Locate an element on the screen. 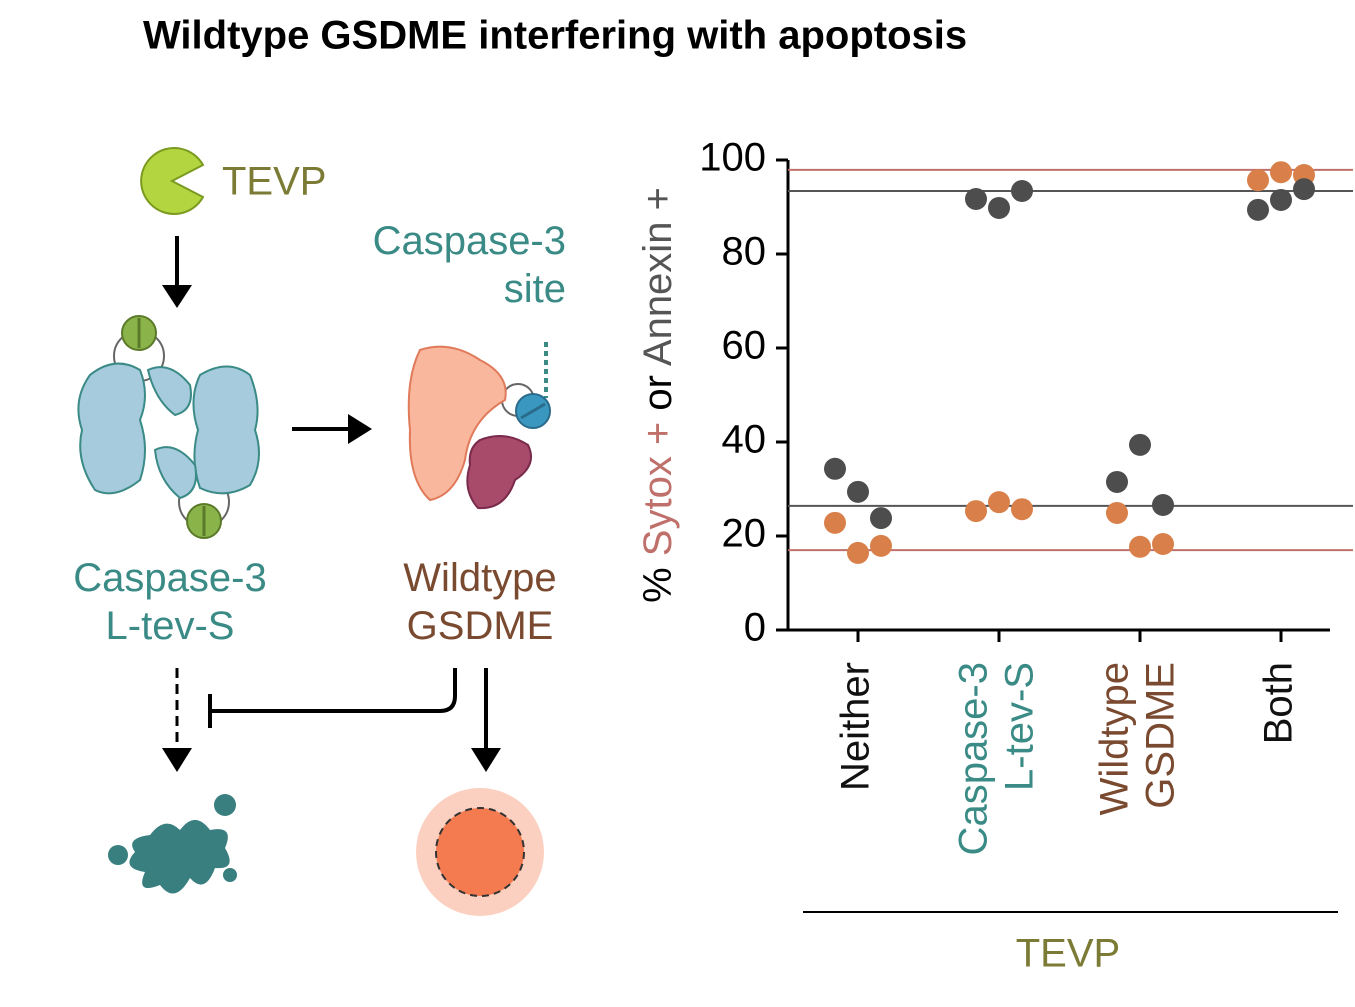  y-tick-label: 0 is located at coordinates (755, 628).